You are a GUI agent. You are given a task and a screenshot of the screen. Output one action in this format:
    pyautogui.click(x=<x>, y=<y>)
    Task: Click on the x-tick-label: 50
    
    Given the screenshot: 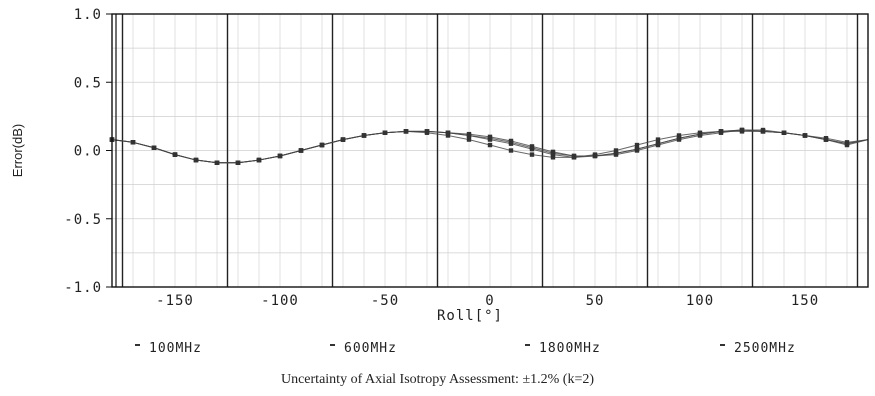 What is the action you would take?
    pyautogui.click(x=595, y=301)
    